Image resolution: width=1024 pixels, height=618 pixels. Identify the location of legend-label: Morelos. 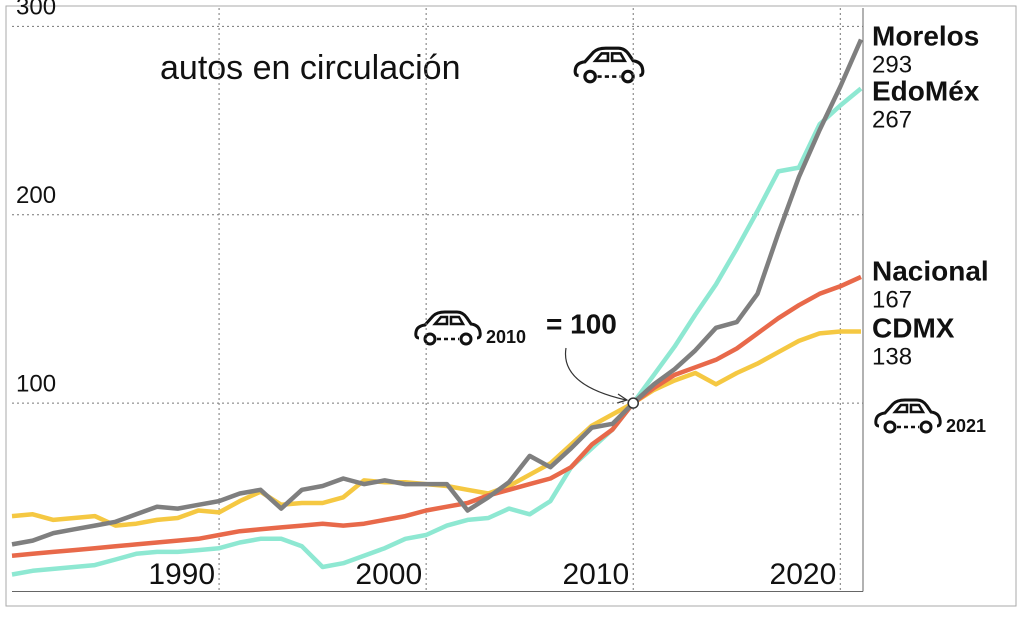
(925, 35).